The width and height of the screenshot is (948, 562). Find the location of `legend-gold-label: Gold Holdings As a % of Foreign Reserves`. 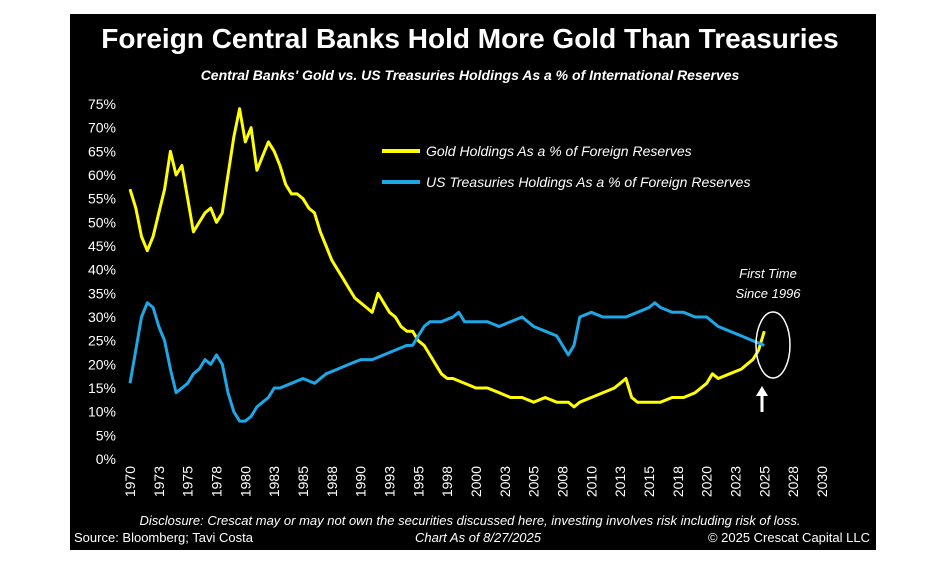

legend-gold-label: Gold Holdings As a % of Foreign Reserves is located at coordinates (559, 151).